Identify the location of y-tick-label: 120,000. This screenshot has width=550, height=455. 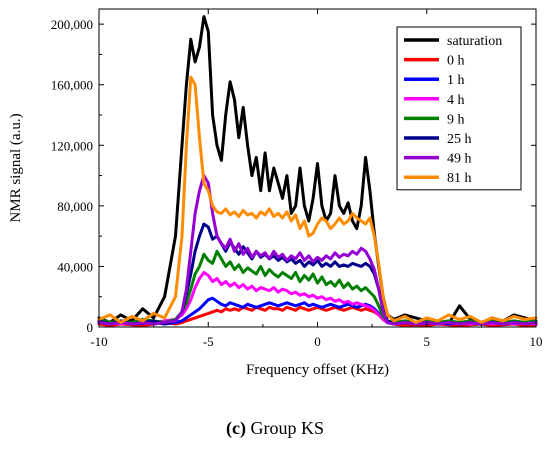
(72, 145).